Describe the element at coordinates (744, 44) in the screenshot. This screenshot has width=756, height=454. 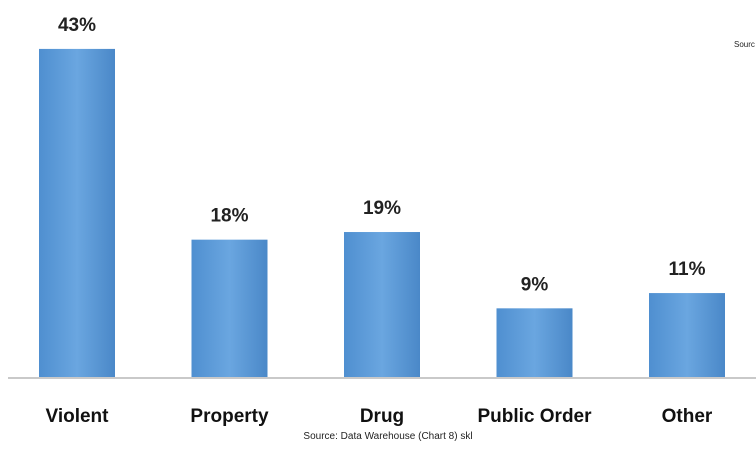
I see `source-corner-text: Sourc` at that location.